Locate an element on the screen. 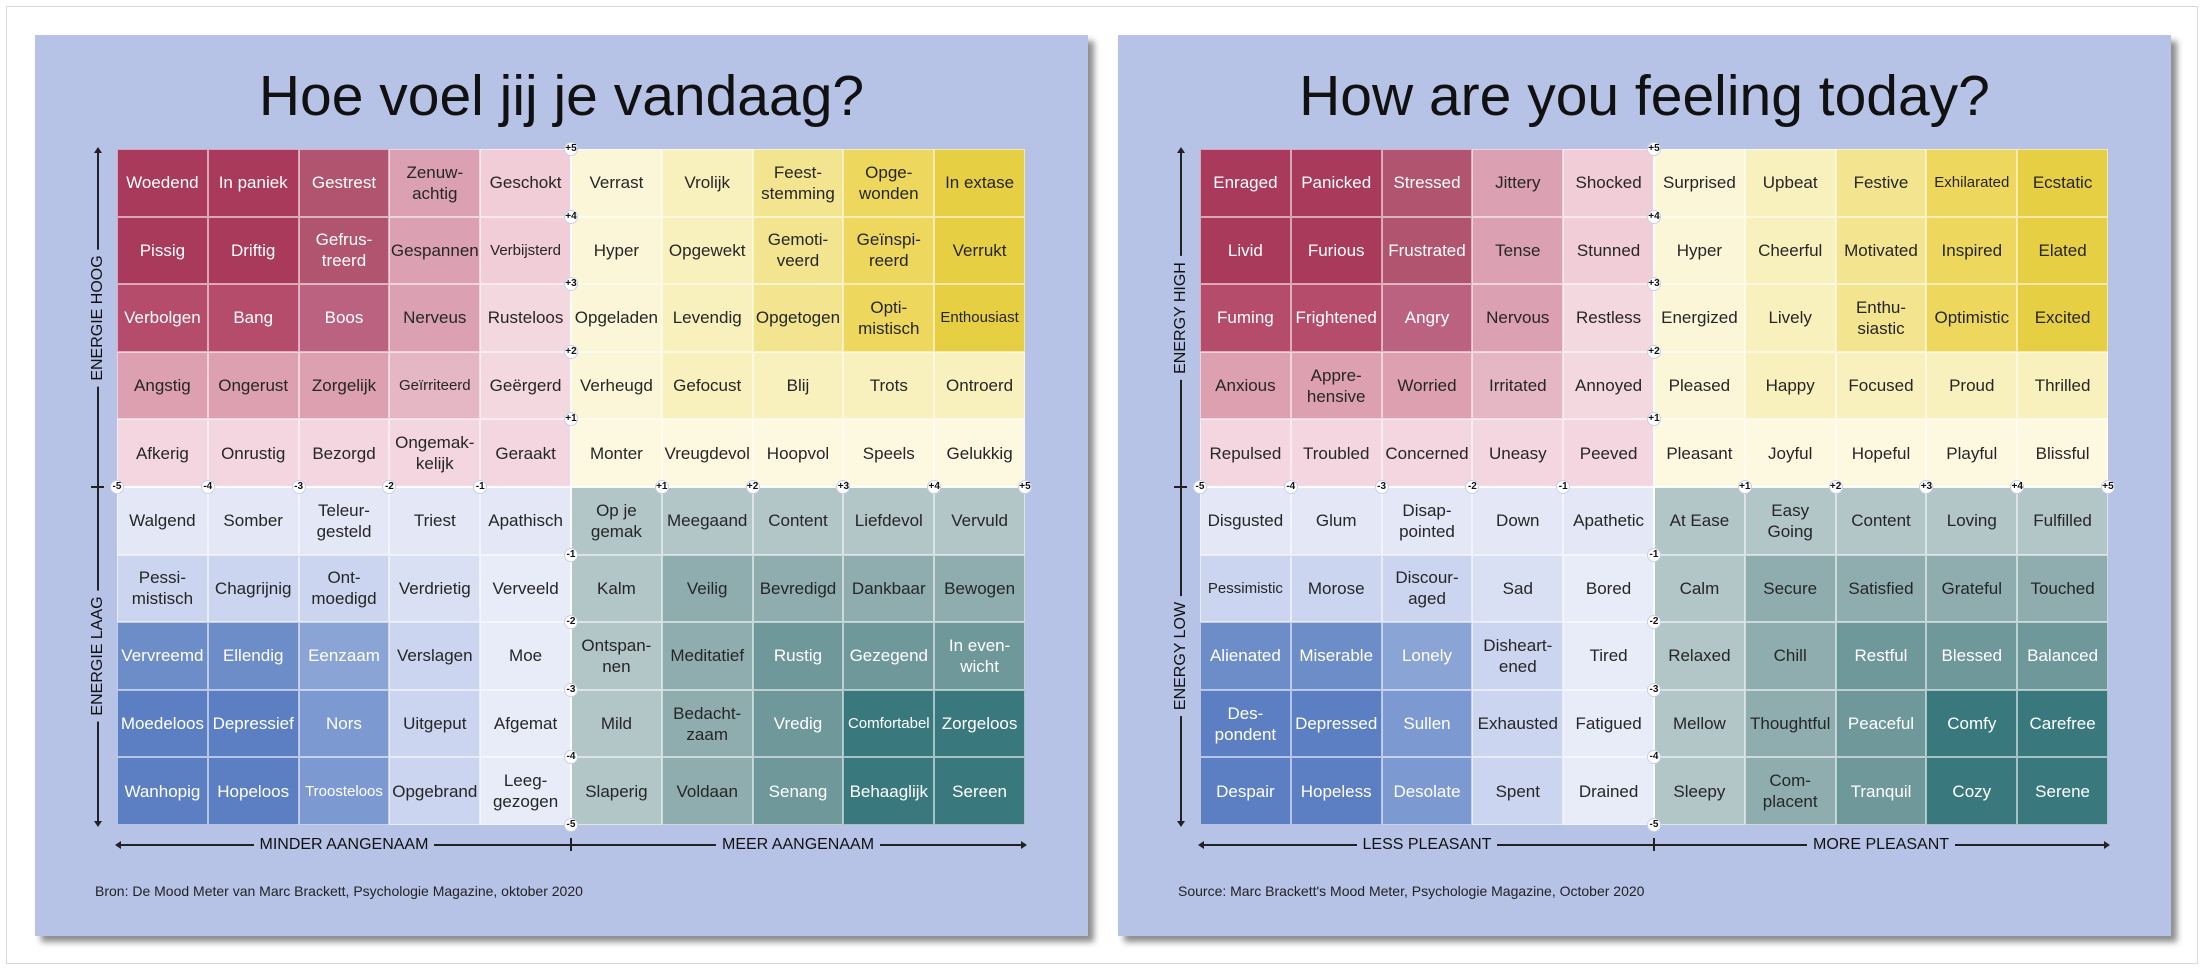 This screenshot has height=974, width=2206. emotion-cell: Hopeless is located at coordinates (1336, 791).